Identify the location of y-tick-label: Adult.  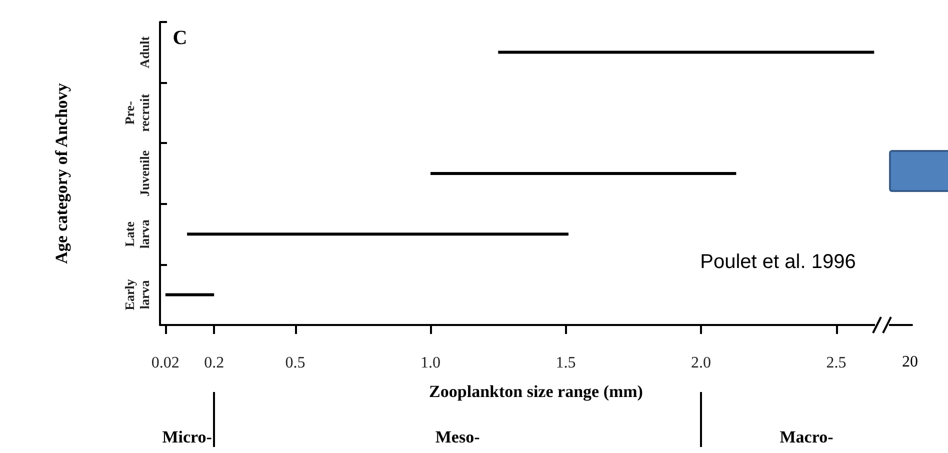
(144, 52).